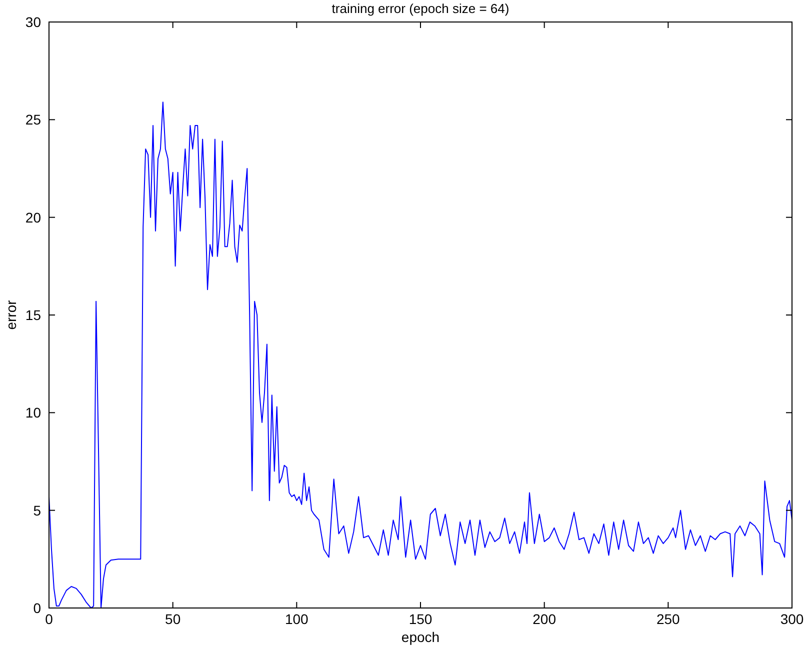  Describe the element at coordinates (420, 637) in the screenshot. I see `x-axis-title: epoch` at that location.